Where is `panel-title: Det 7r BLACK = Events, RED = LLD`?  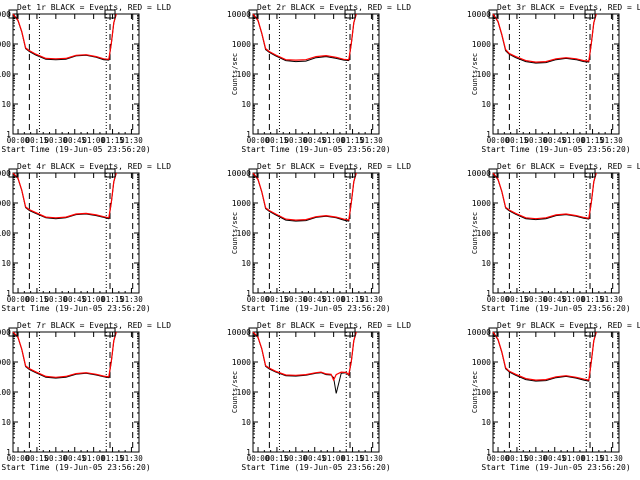
panel-title: Det 7r BLACK = Events, RED = LLD is located at coordinates (94, 325).